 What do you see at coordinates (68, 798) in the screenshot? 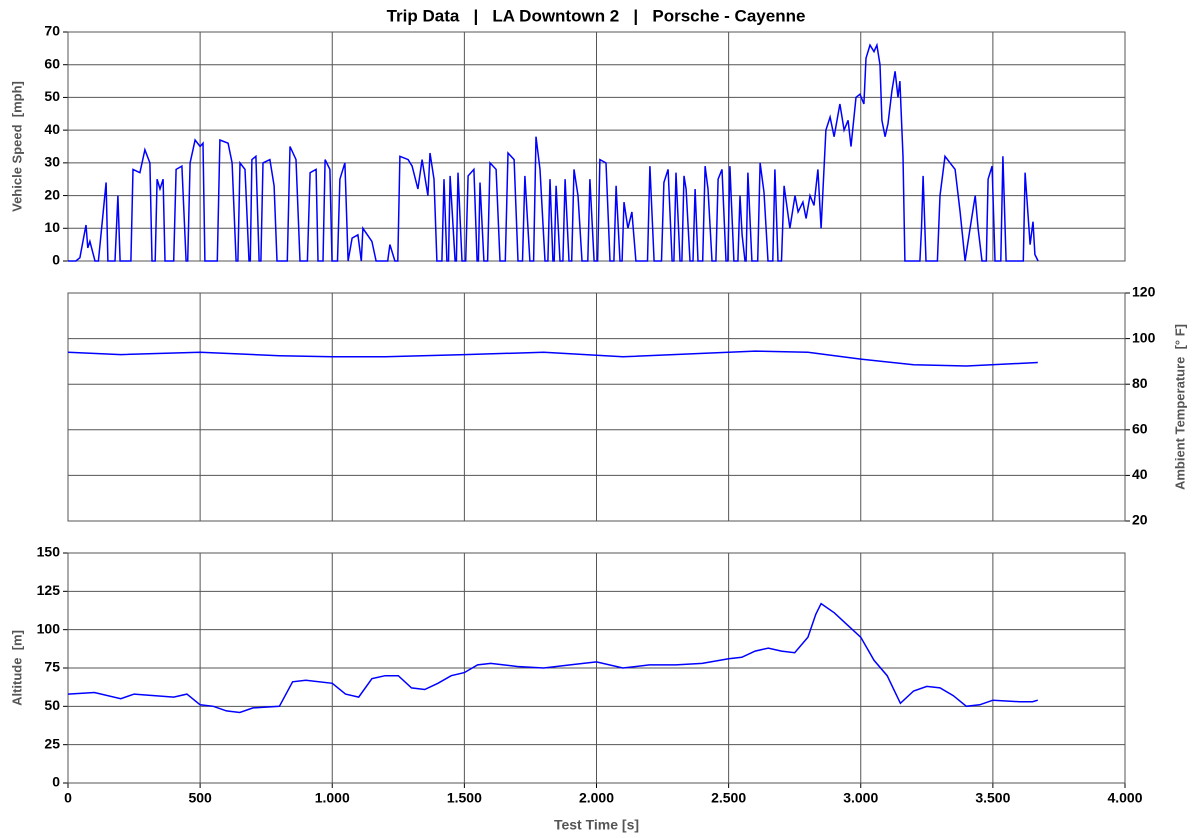
I see `x-tick-label: 0` at bounding box center [68, 798].